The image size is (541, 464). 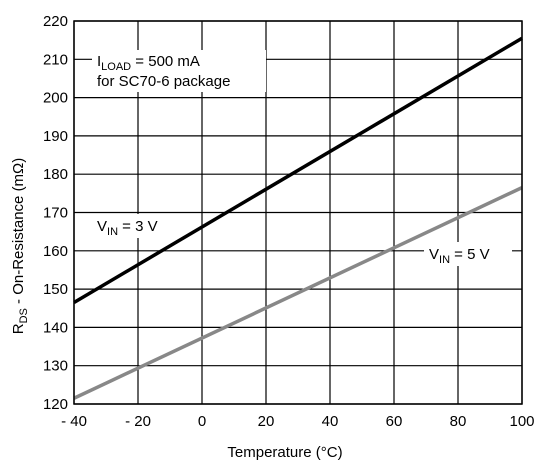 I want to click on series-label-vin-5v: VIN = 5 V, so click(x=468, y=254).